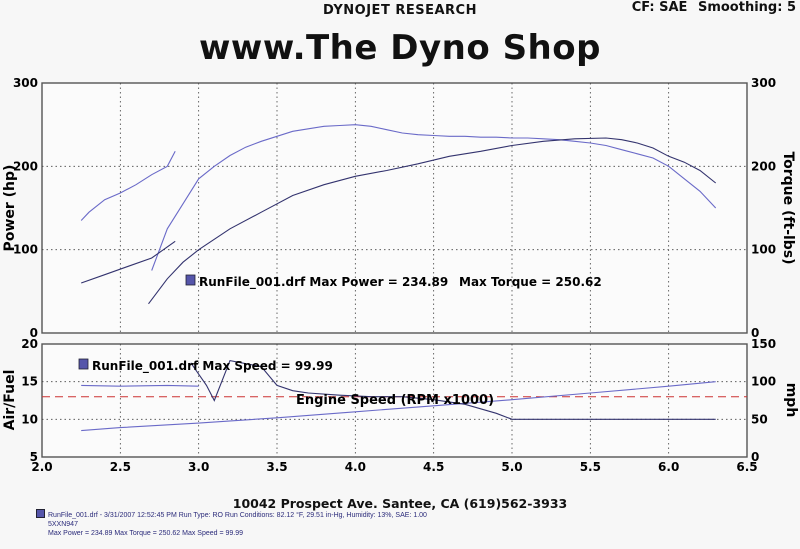  I want to click on upper-y-left-tick: 100, so click(25, 250).